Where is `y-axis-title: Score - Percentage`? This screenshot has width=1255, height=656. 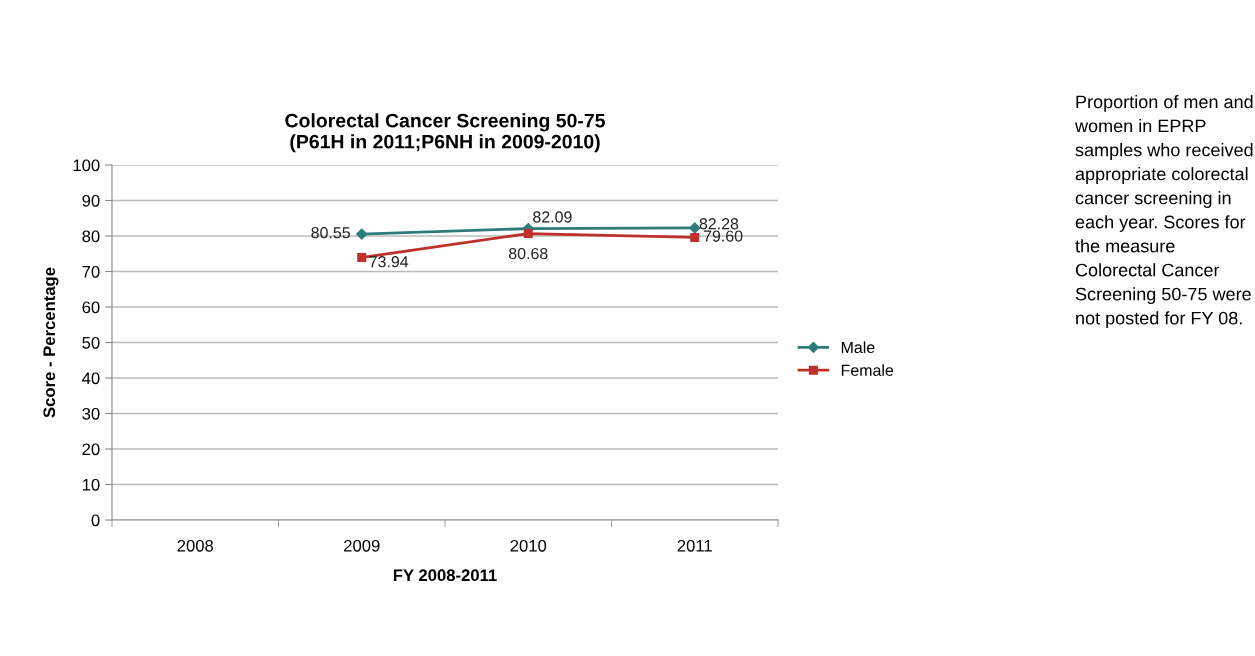
y-axis-title: Score - Percentage is located at coordinates (51, 342).